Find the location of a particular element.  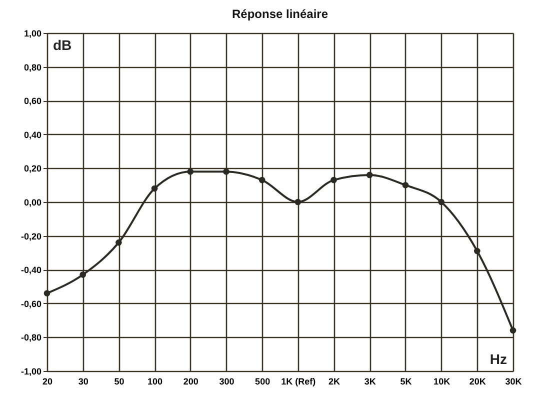

y-tick-label: 0,40 is located at coordinates (33, 135).